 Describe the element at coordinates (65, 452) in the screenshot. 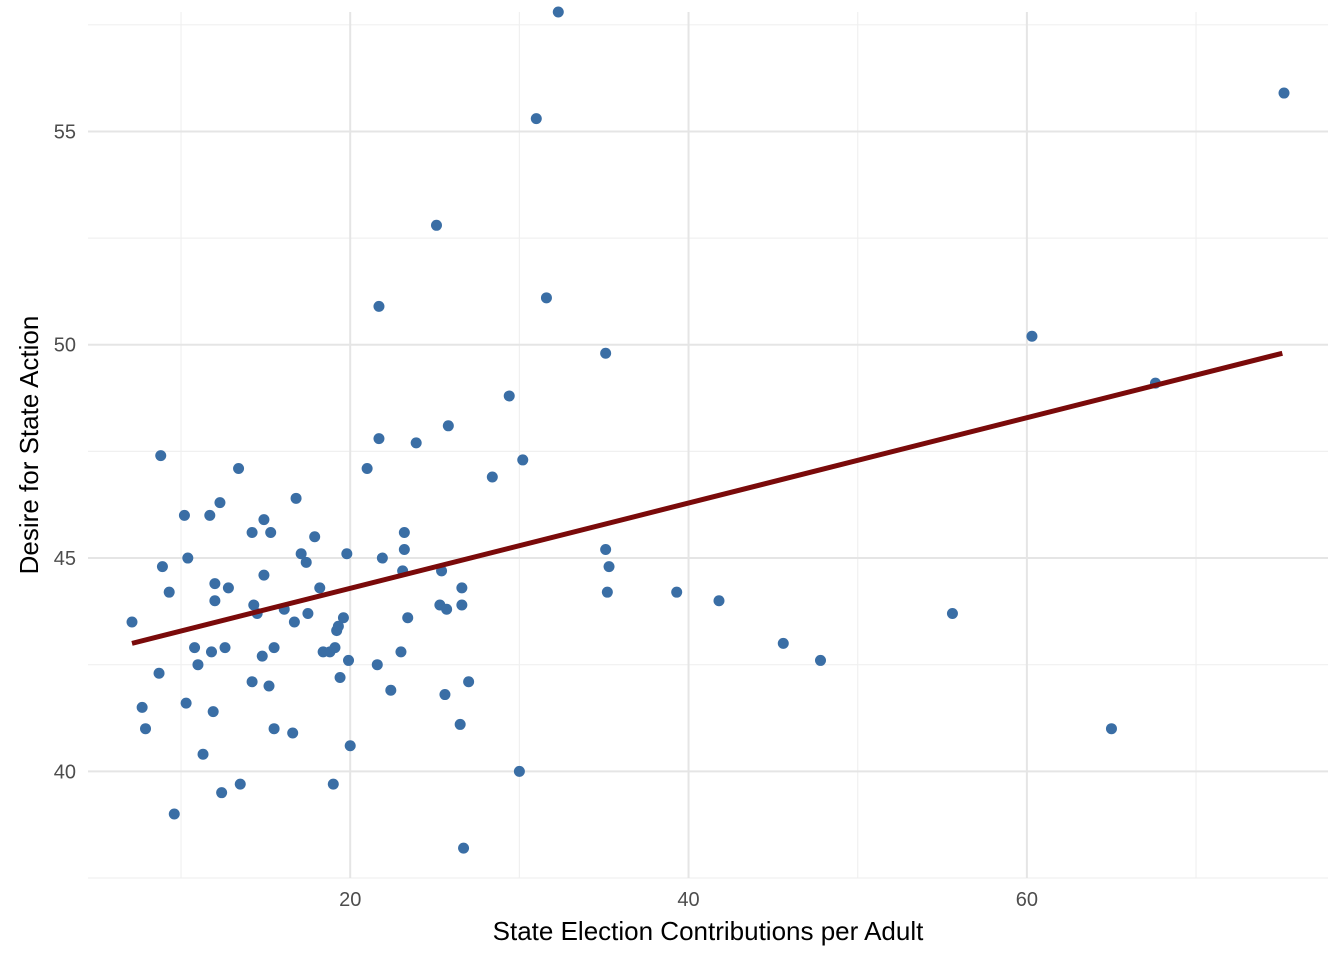

I see `y-axis-tick-labels: 40 45 50 55` at that location.